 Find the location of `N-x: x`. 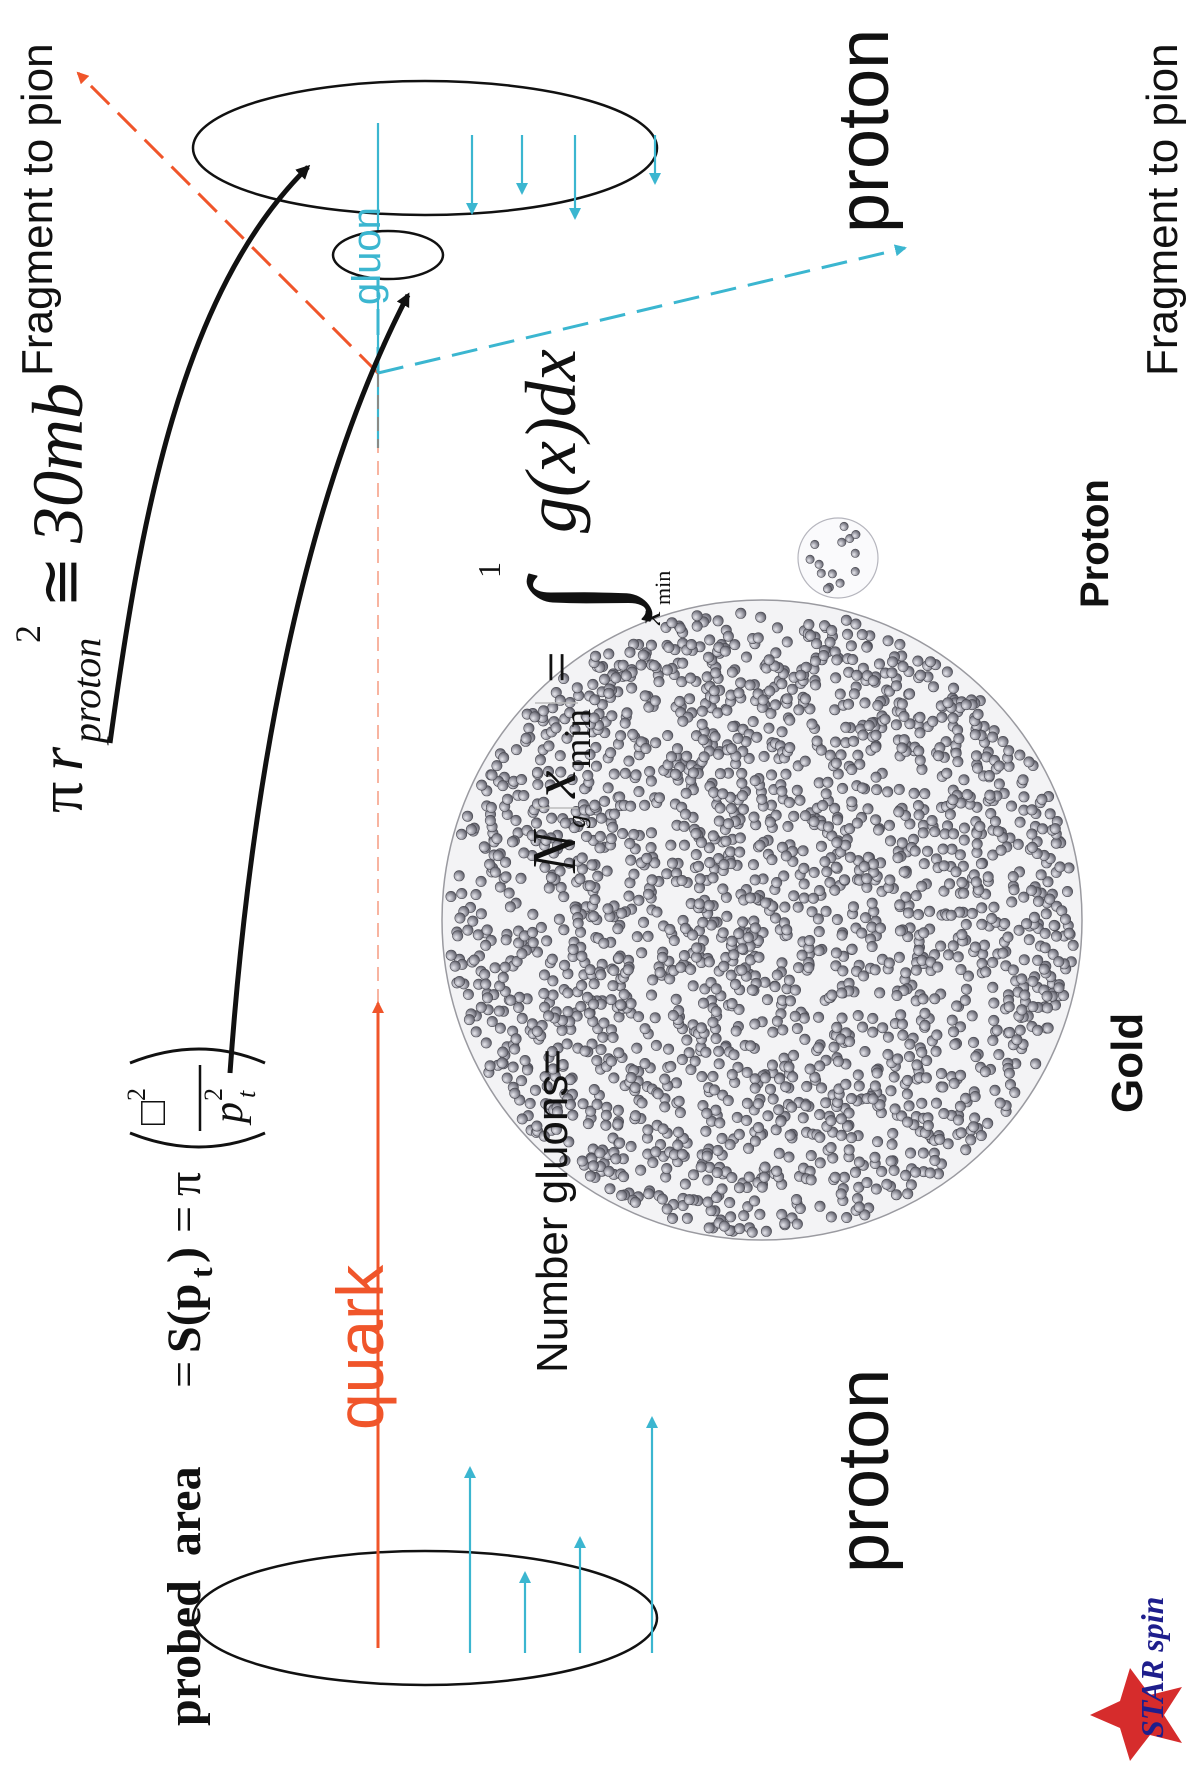

N-x: x is located at coordinates (555, 784).